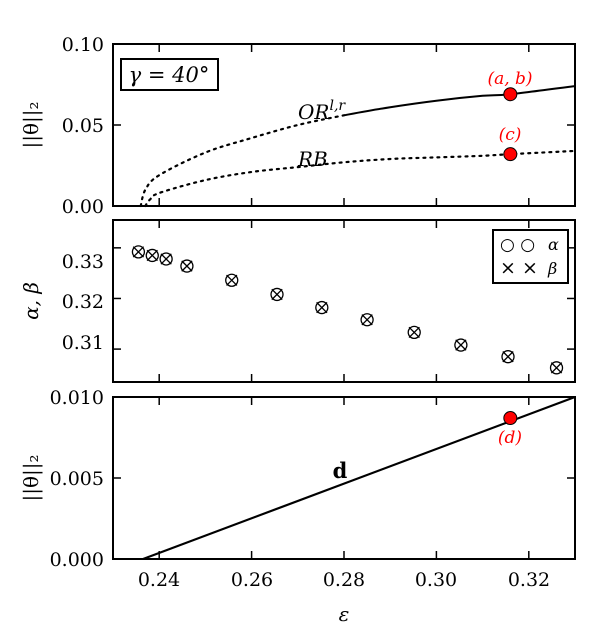 The width and height of the screenshot is (592, 634). I want to click on ytick-label: 0.10, so click(83, 45).